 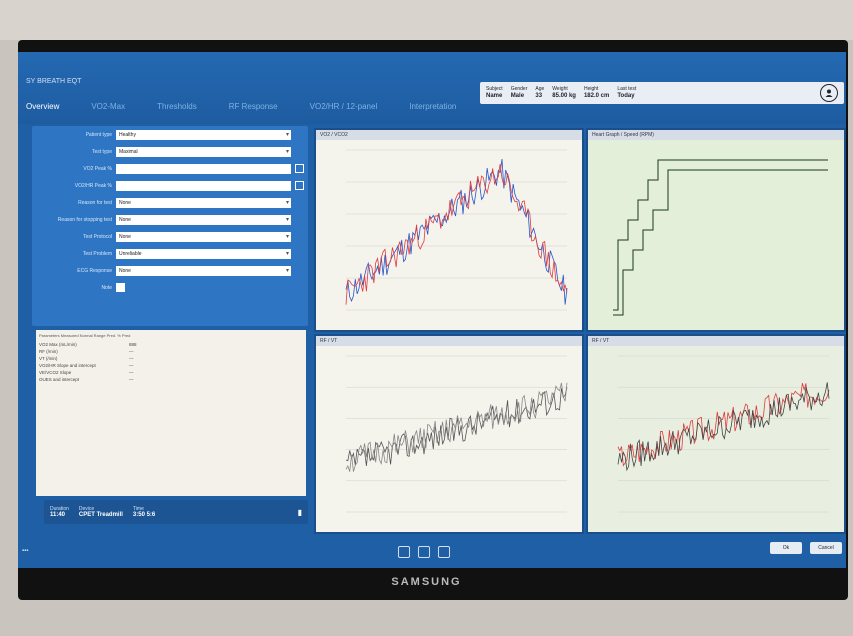 What do you see at coordinates (95, 202) in the screenshot?
I see `form-label: Reason for test` at bounding box center [95, 202].